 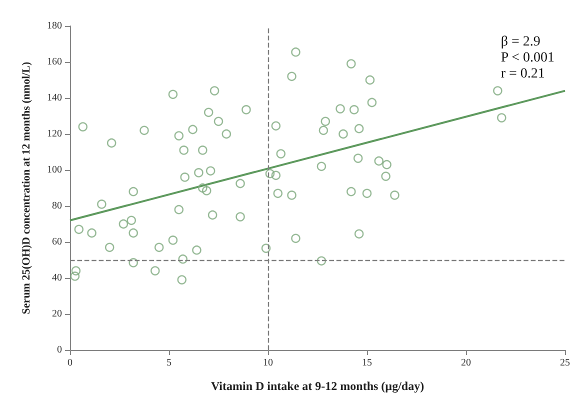 I want to click on y-tick-label: 20, so click(x=57, y=314).